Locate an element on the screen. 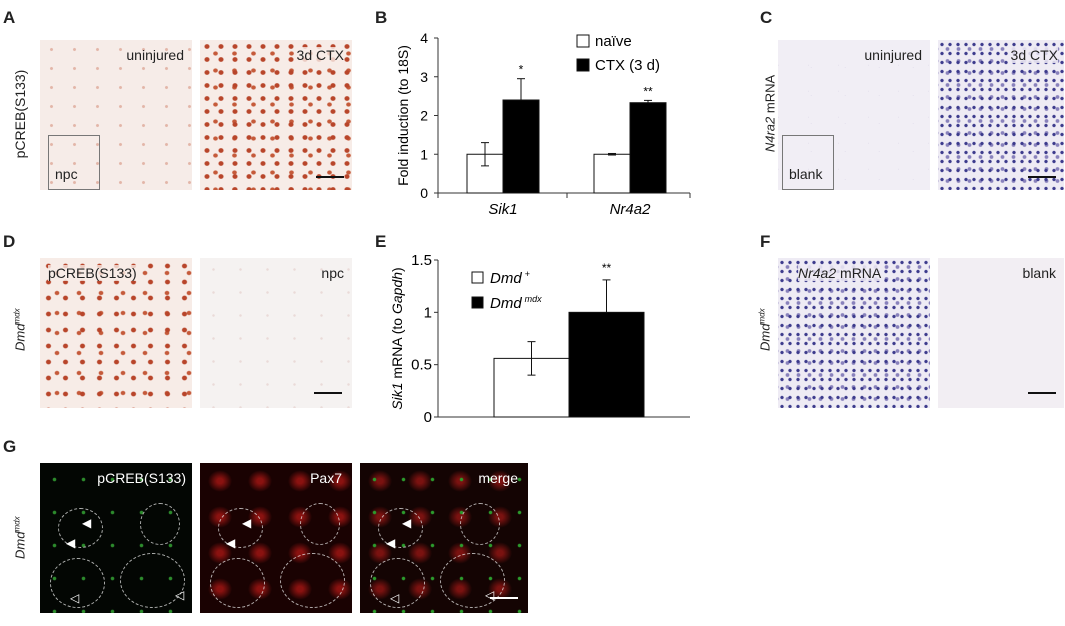 This screenshot has width=1065, height=626. image-g-pcreb: pCREB(S133) ◀ ◀ ◁ ◁ is located at coordinates (116, 538).